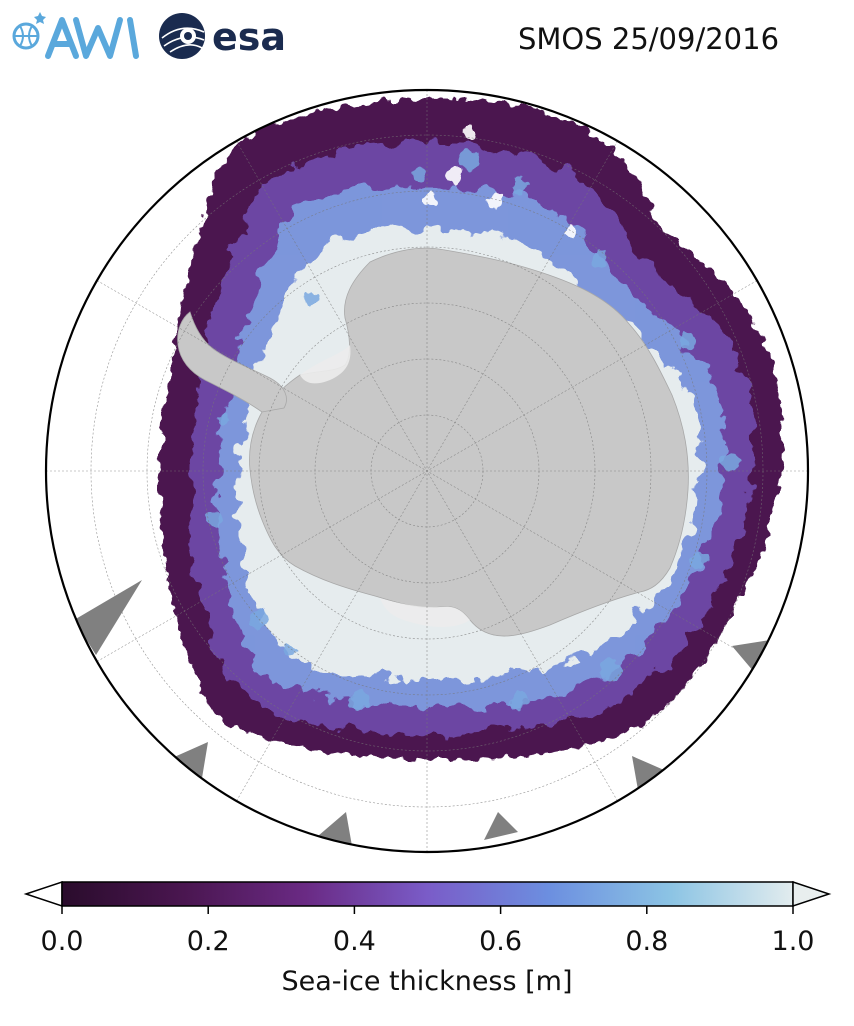 This screenshot has width=854, height=1026. Describe the element at coordinates (232, 362) in the screenshot. I see `antarctic-peninsula` at that location.